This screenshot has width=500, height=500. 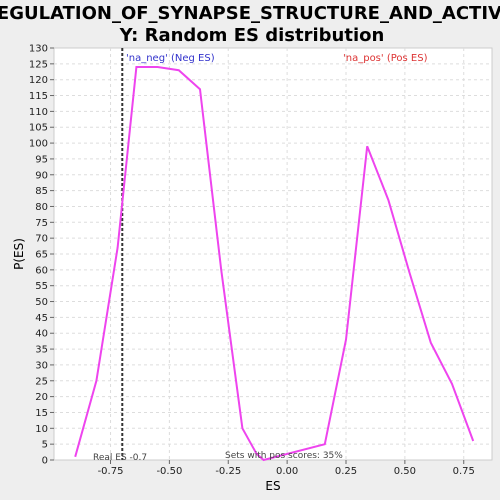 What do you see at coordinates (38, 144) in the screenshot?
I see `y-tick-label: 100` at bounding box center [38, 144].